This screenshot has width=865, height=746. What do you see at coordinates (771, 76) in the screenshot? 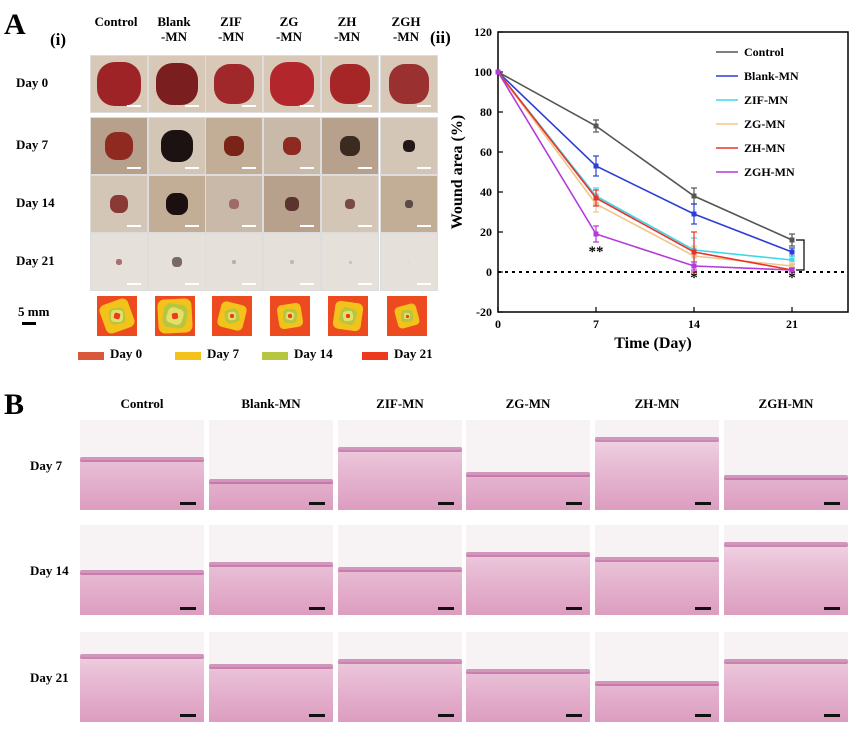
I see `legend-entry: Blank-MN` at bounding box center [771, 76].